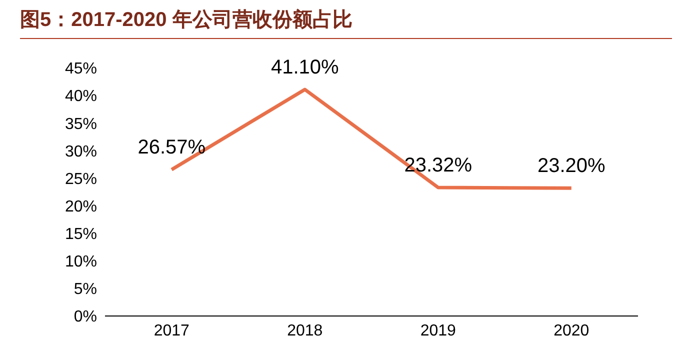 The image size is (680, 343). What do you see at coordinates (80, 124) in the screenshot?
I see `y-tick-label: 35%` at bounding box center [80, 124].